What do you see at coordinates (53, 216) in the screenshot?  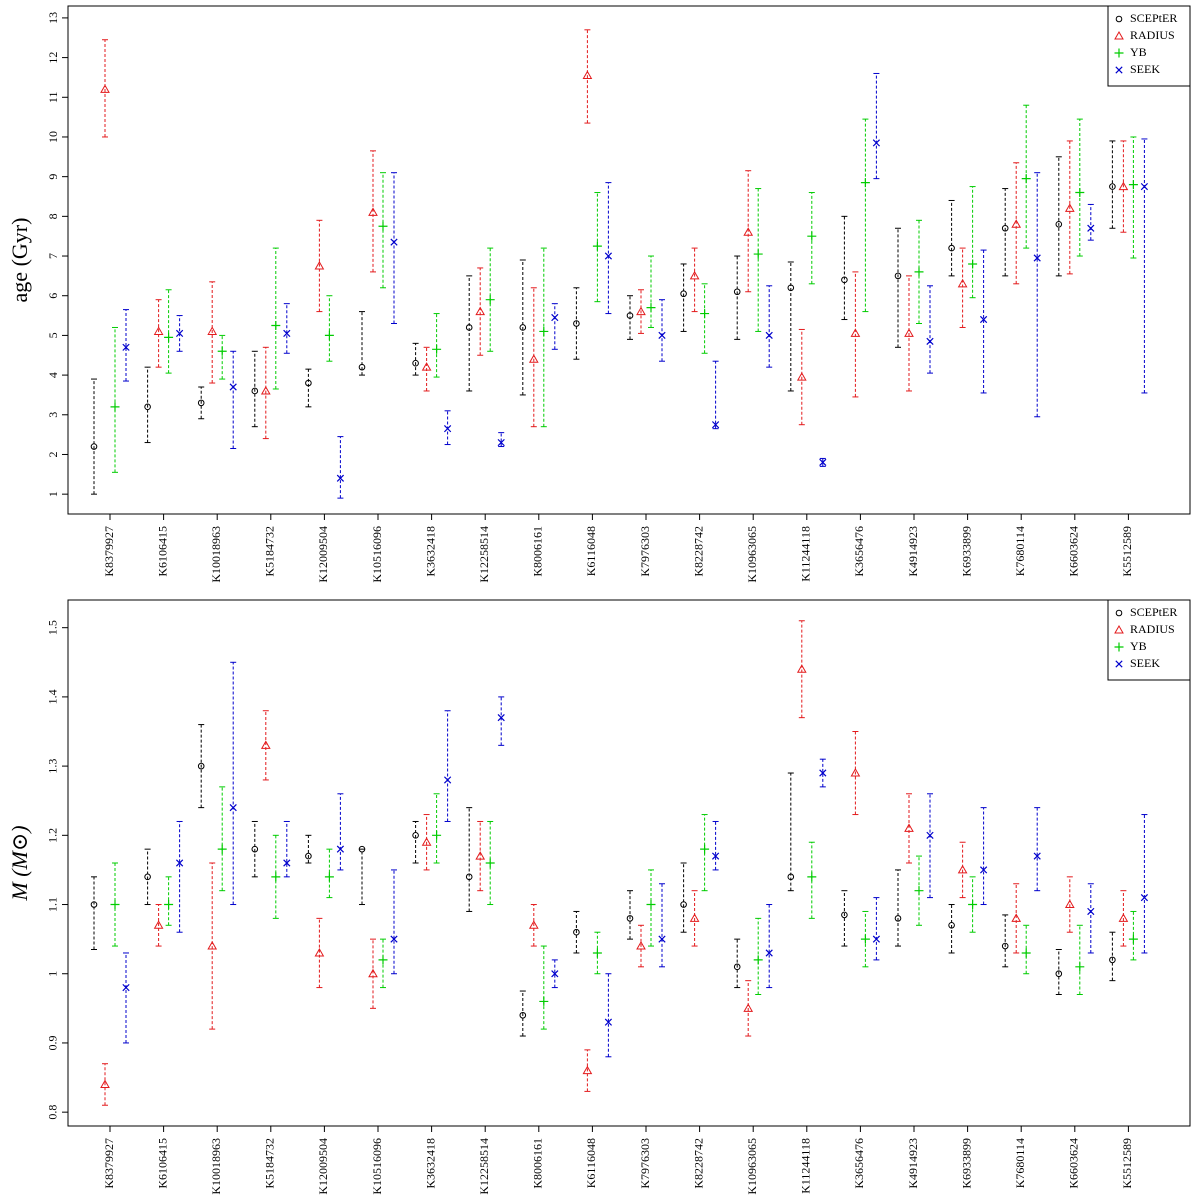 I see `y-tick-label: 8` at bounding box center [53, 216].